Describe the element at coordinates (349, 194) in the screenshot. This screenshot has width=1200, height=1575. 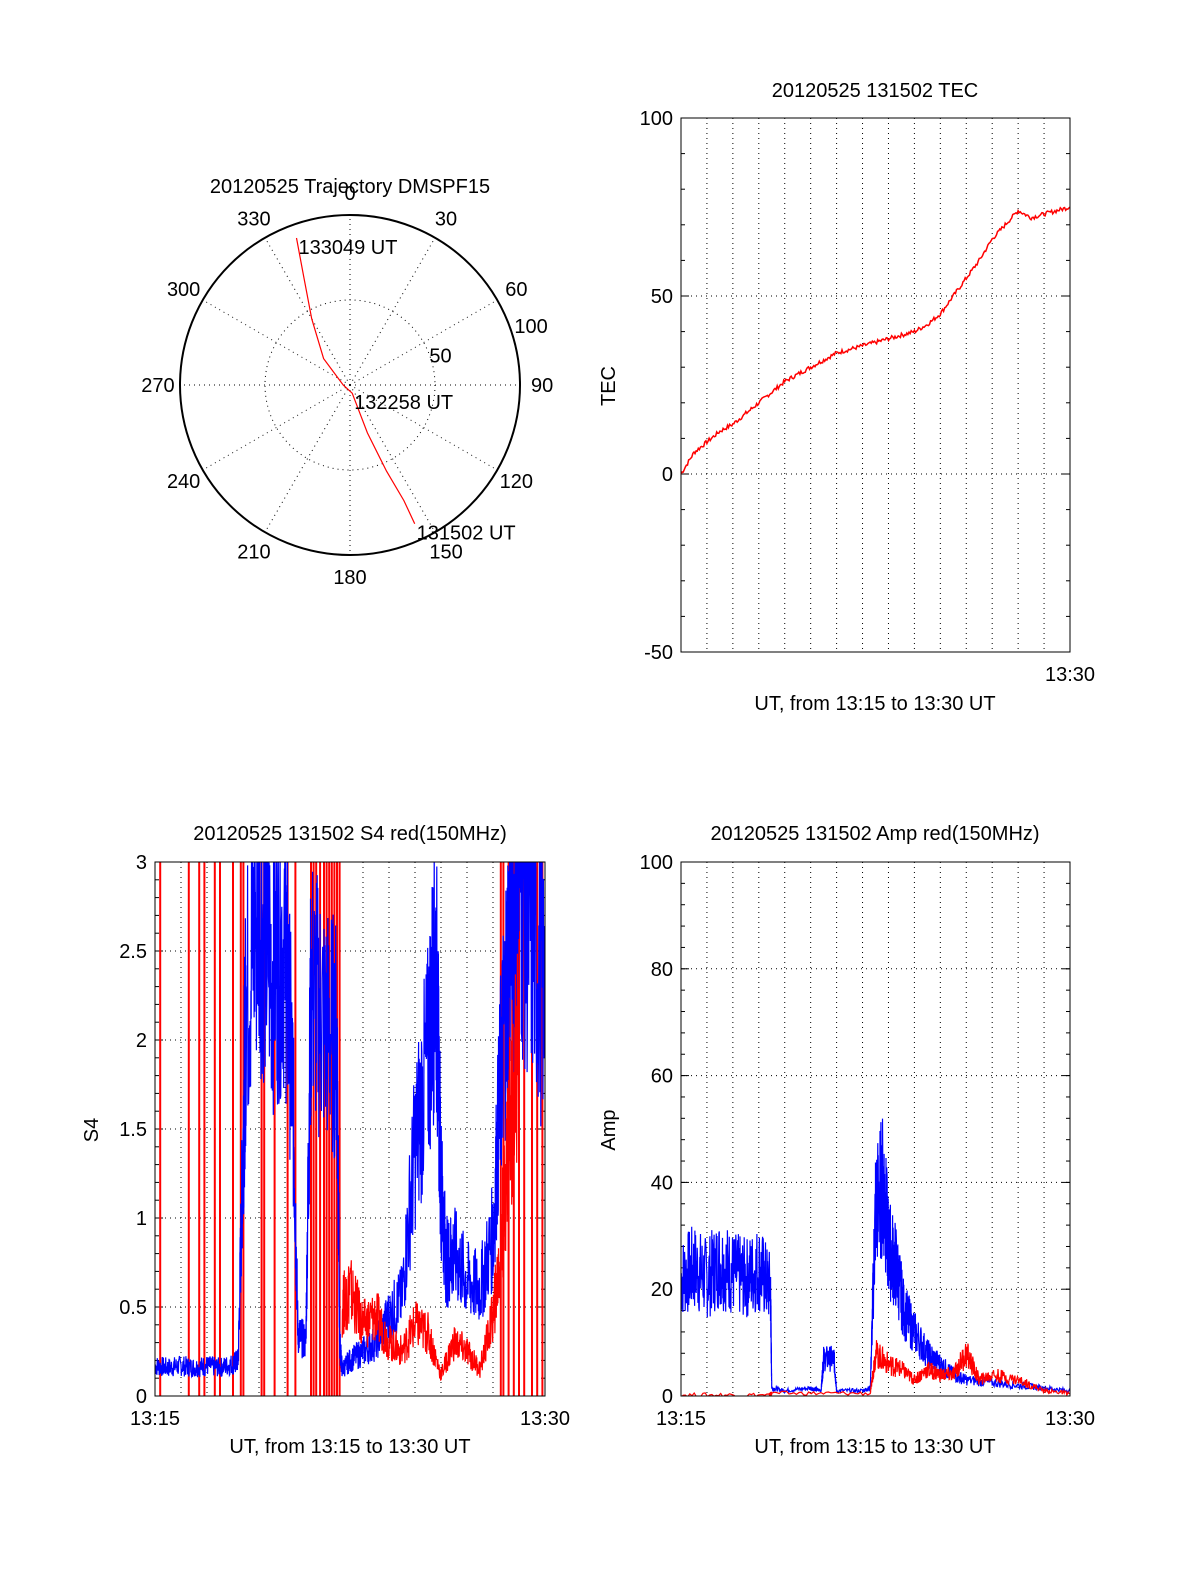
I see `polar-angle-label: 0` at that location.